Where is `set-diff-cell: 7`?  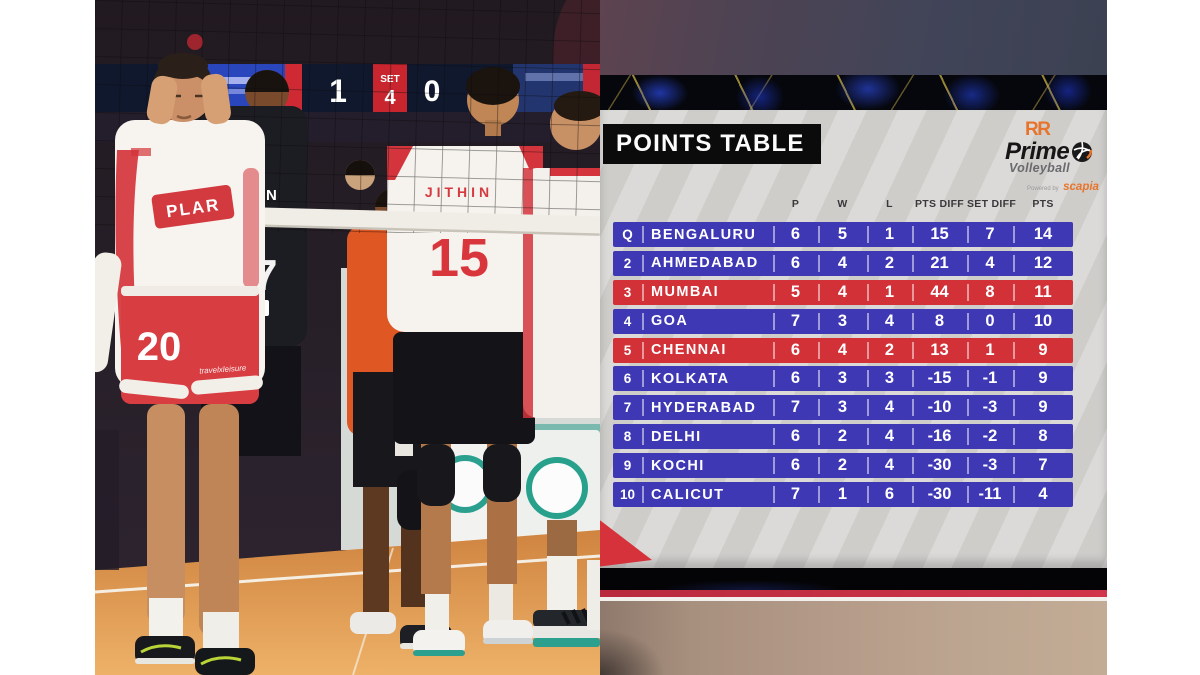 set-diff-cell: 7 is located at coordinates (990, 234).